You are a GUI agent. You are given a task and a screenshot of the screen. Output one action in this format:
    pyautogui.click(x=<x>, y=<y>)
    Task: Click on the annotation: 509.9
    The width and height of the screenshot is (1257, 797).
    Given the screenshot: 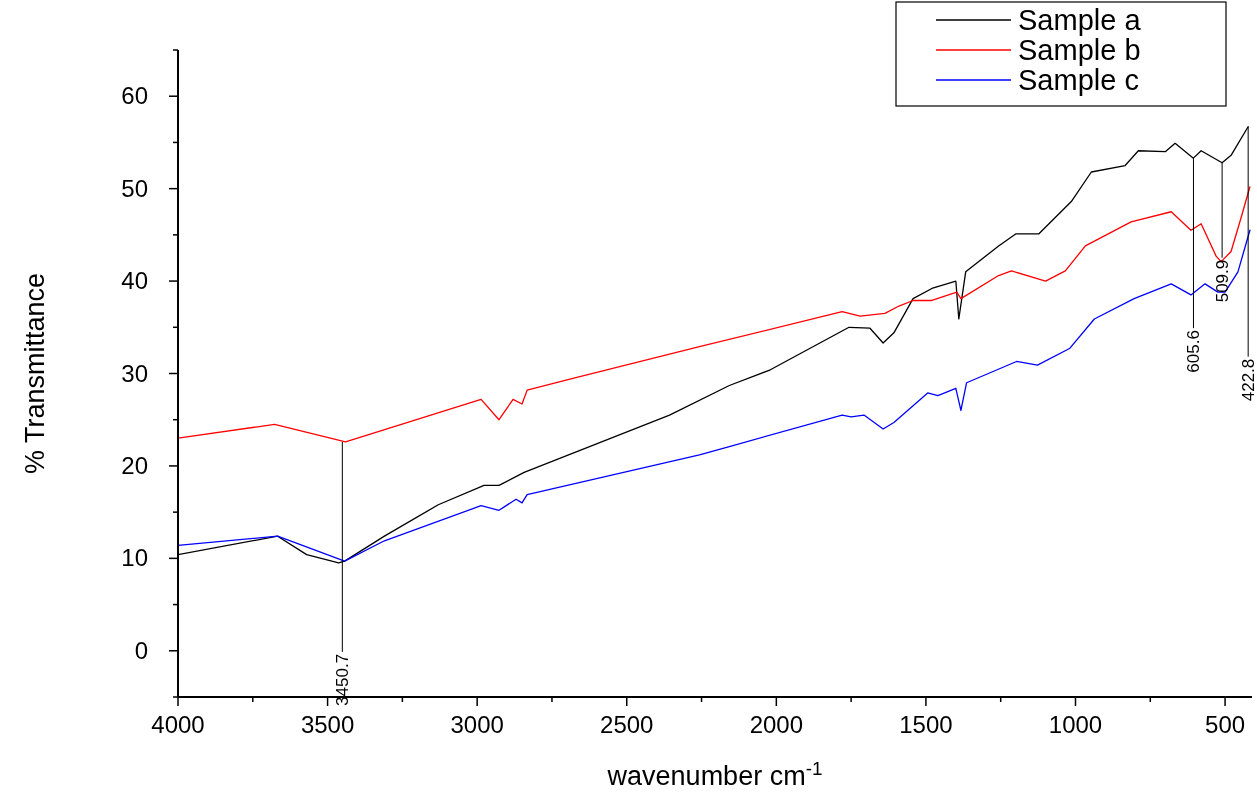 What is the action you would take?
    pyautogui.click(x=1223, y=281)
    